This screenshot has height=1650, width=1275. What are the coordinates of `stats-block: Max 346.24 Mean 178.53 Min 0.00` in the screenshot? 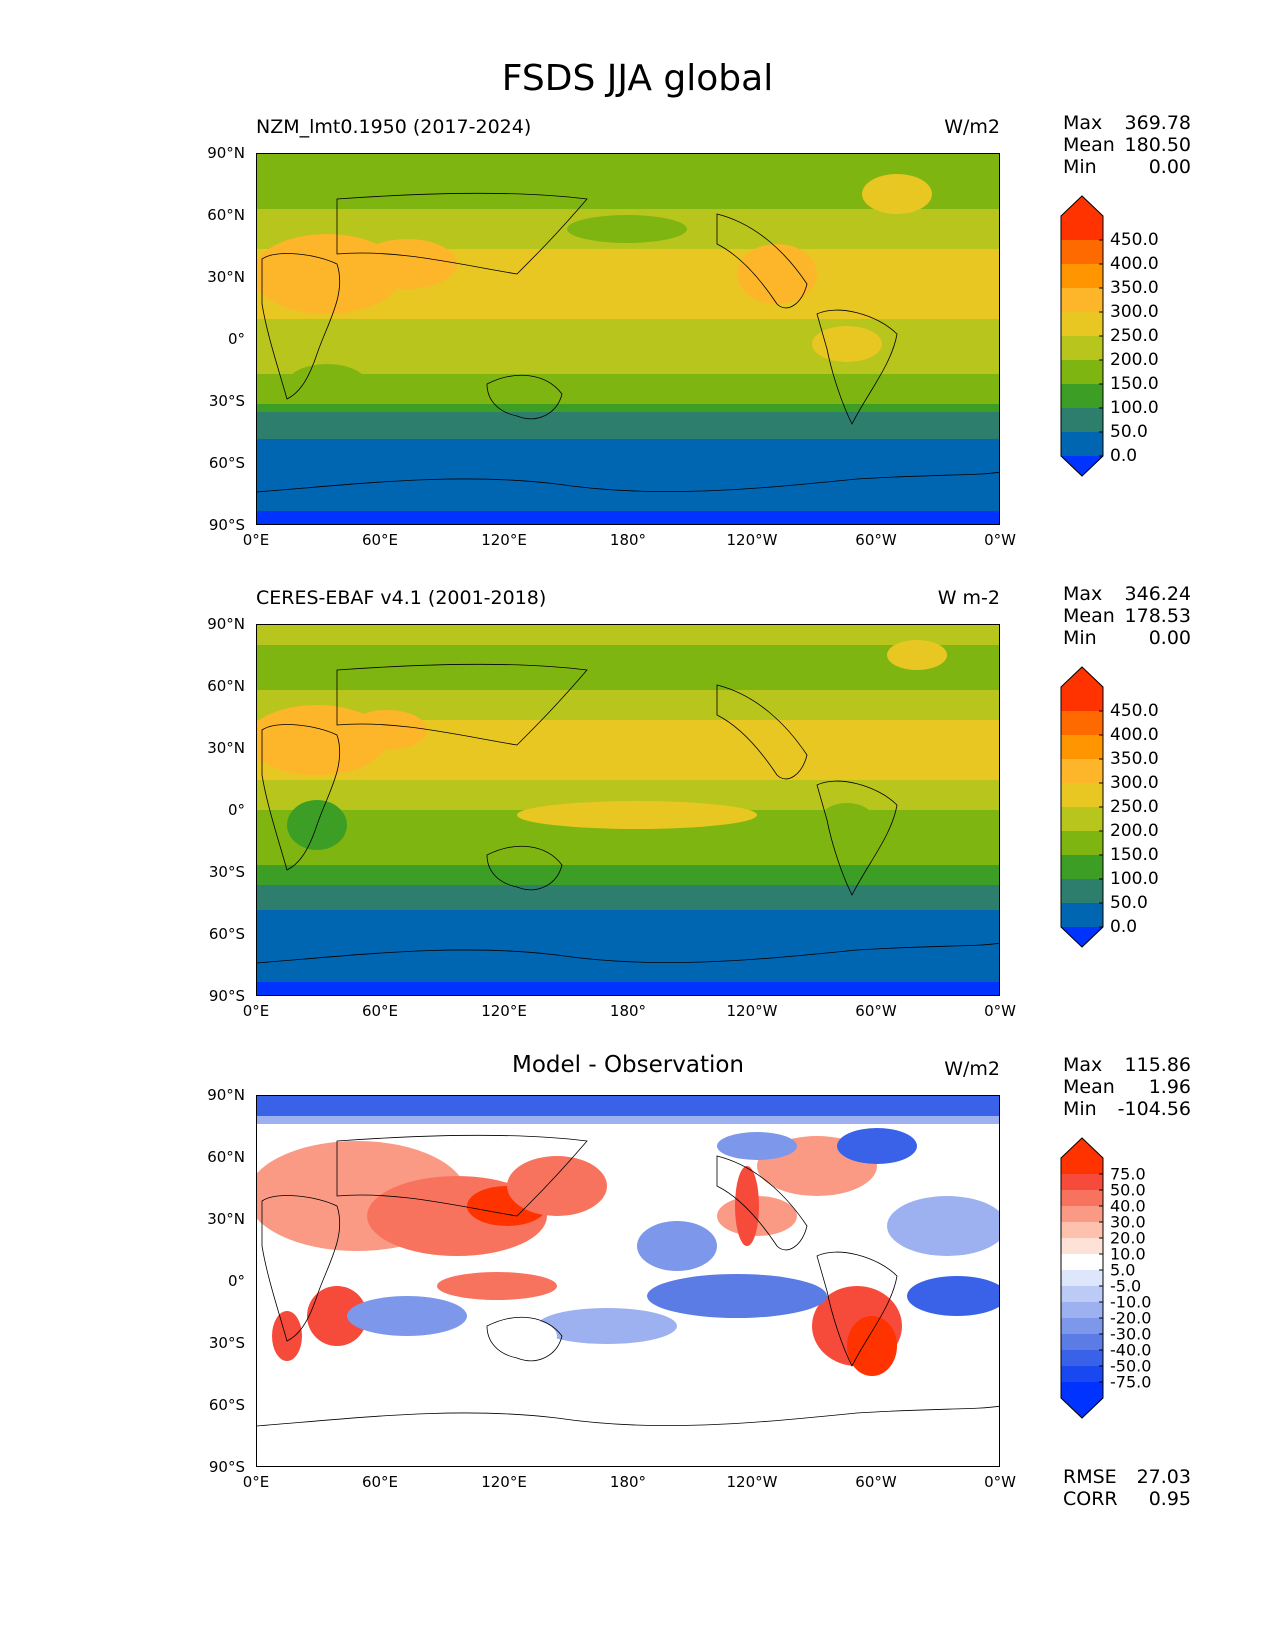 It's located at (1127, 616).